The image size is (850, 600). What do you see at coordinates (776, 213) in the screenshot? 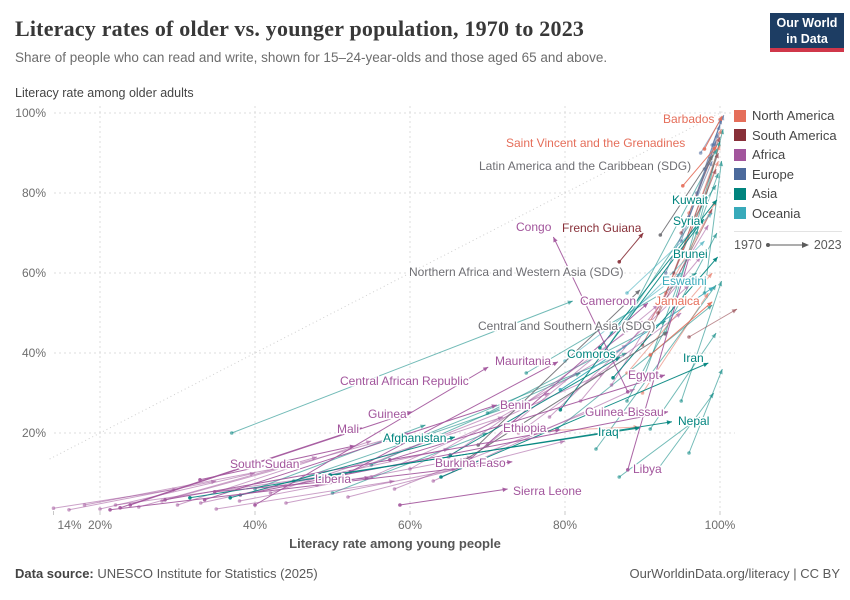
I see `legend-label: Oceania` at bounding box center [776, 213].